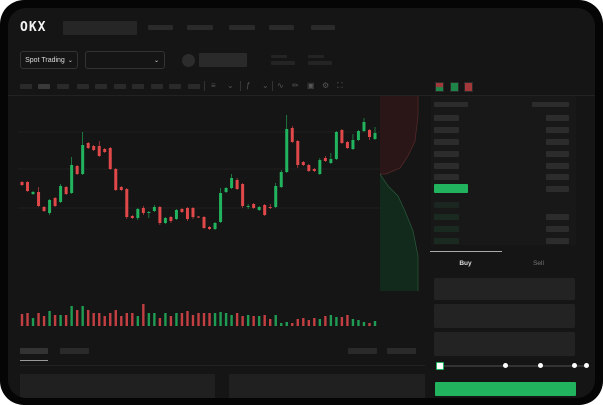 Image resolution: width=603 pixels, height=405 pixels. What do you see at coordinates (34, 351) in the screenshot?
I see `tab-open-orders` at bounding box center [34, 351].